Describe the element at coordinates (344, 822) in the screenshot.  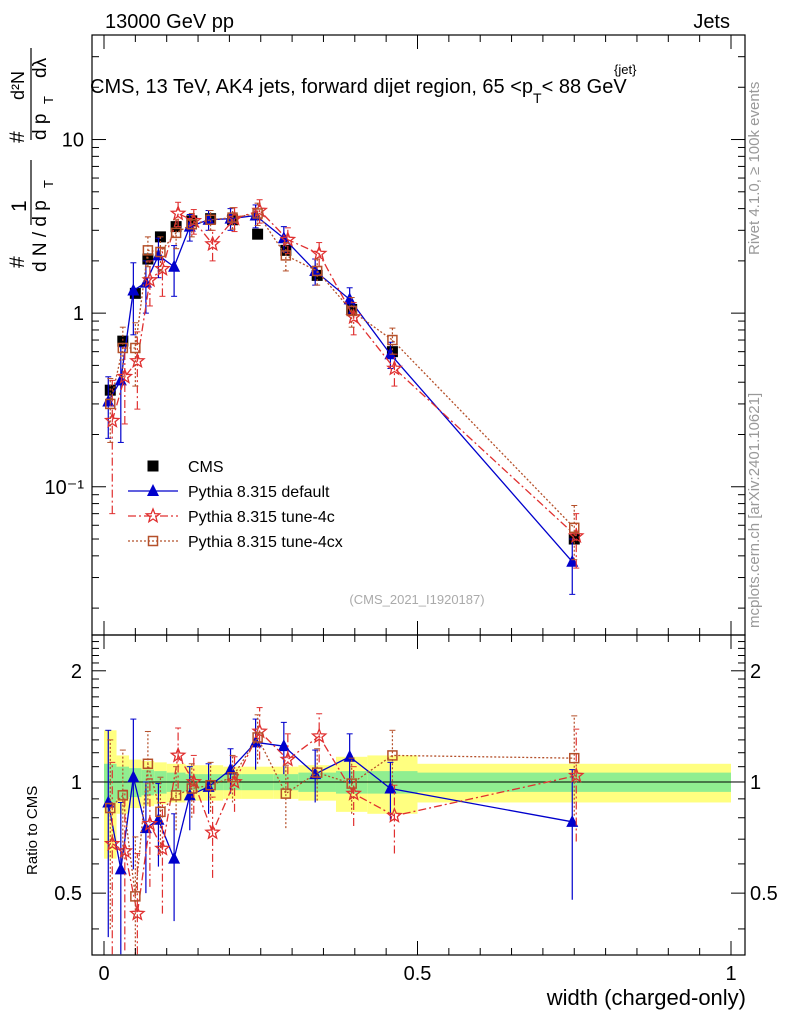
I see `pythia-8-315-tune-4c-ratio-line` at that location.